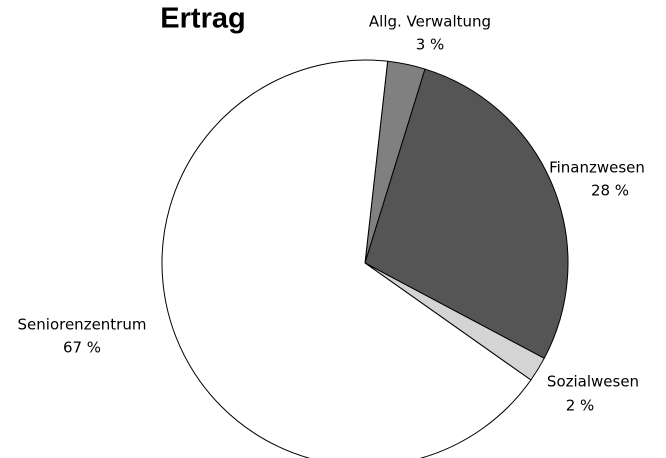 Image resolution: width=666 pixels, height=458 pixels. Describe the element at coordinates (82, 325) in the screenshot. I see `slice-label: Seniorenzentrum` at that location.